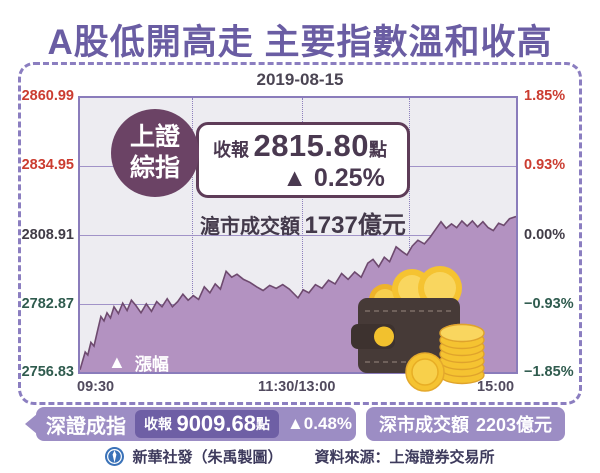  I want to click on szse-box: 深證成指 收報 9009.68 點 ▲0.48%, so click(190, 424).